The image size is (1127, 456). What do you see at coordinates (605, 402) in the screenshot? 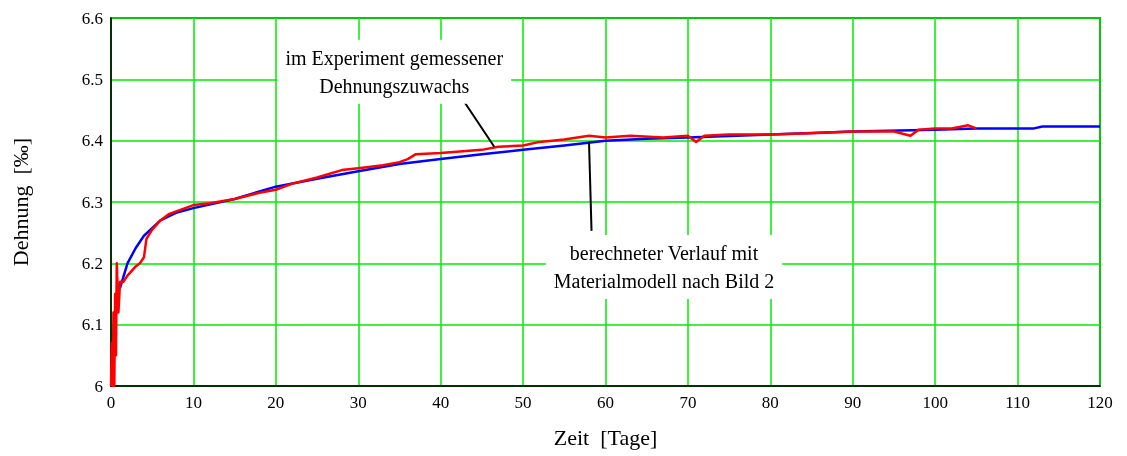
I see `x-tick-label: 60` at bounding box center [605, 402].